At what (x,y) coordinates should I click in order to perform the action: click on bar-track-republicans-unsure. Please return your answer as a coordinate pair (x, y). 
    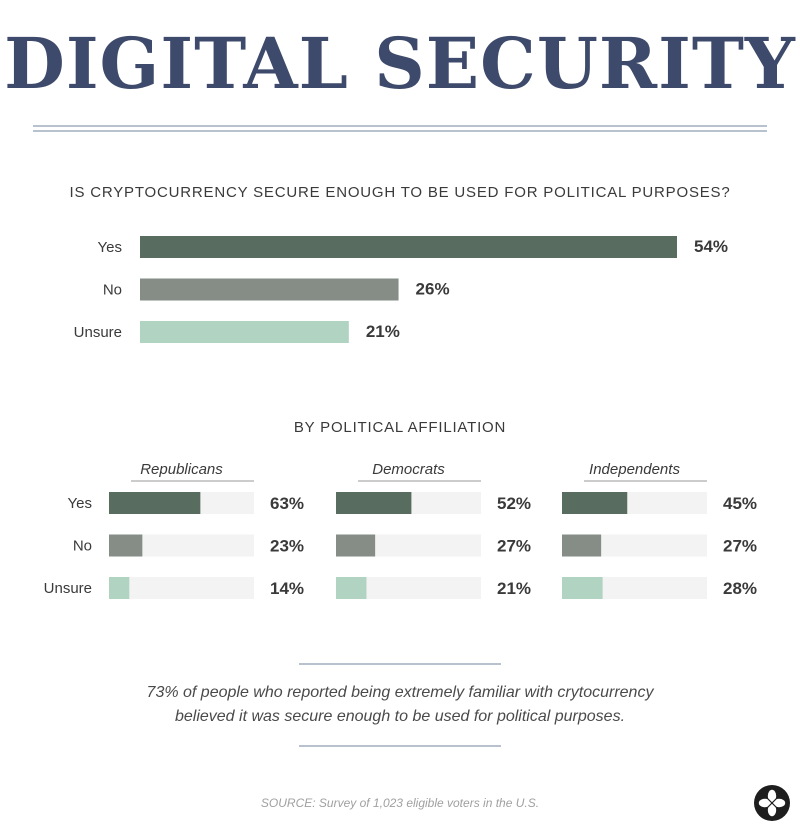
    Looking at the image, I should click on (181, 588).